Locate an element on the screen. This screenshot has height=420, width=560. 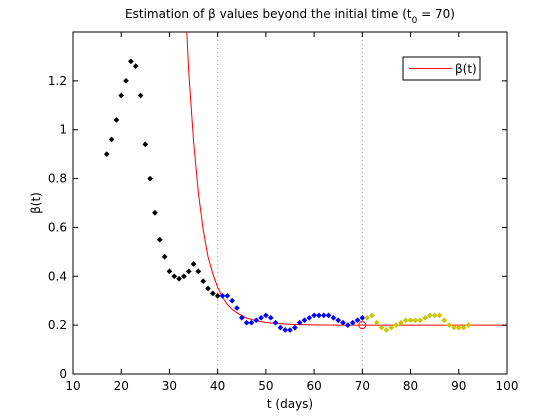
y-tick-label: 0.2 is located at coordinates (57, 325).